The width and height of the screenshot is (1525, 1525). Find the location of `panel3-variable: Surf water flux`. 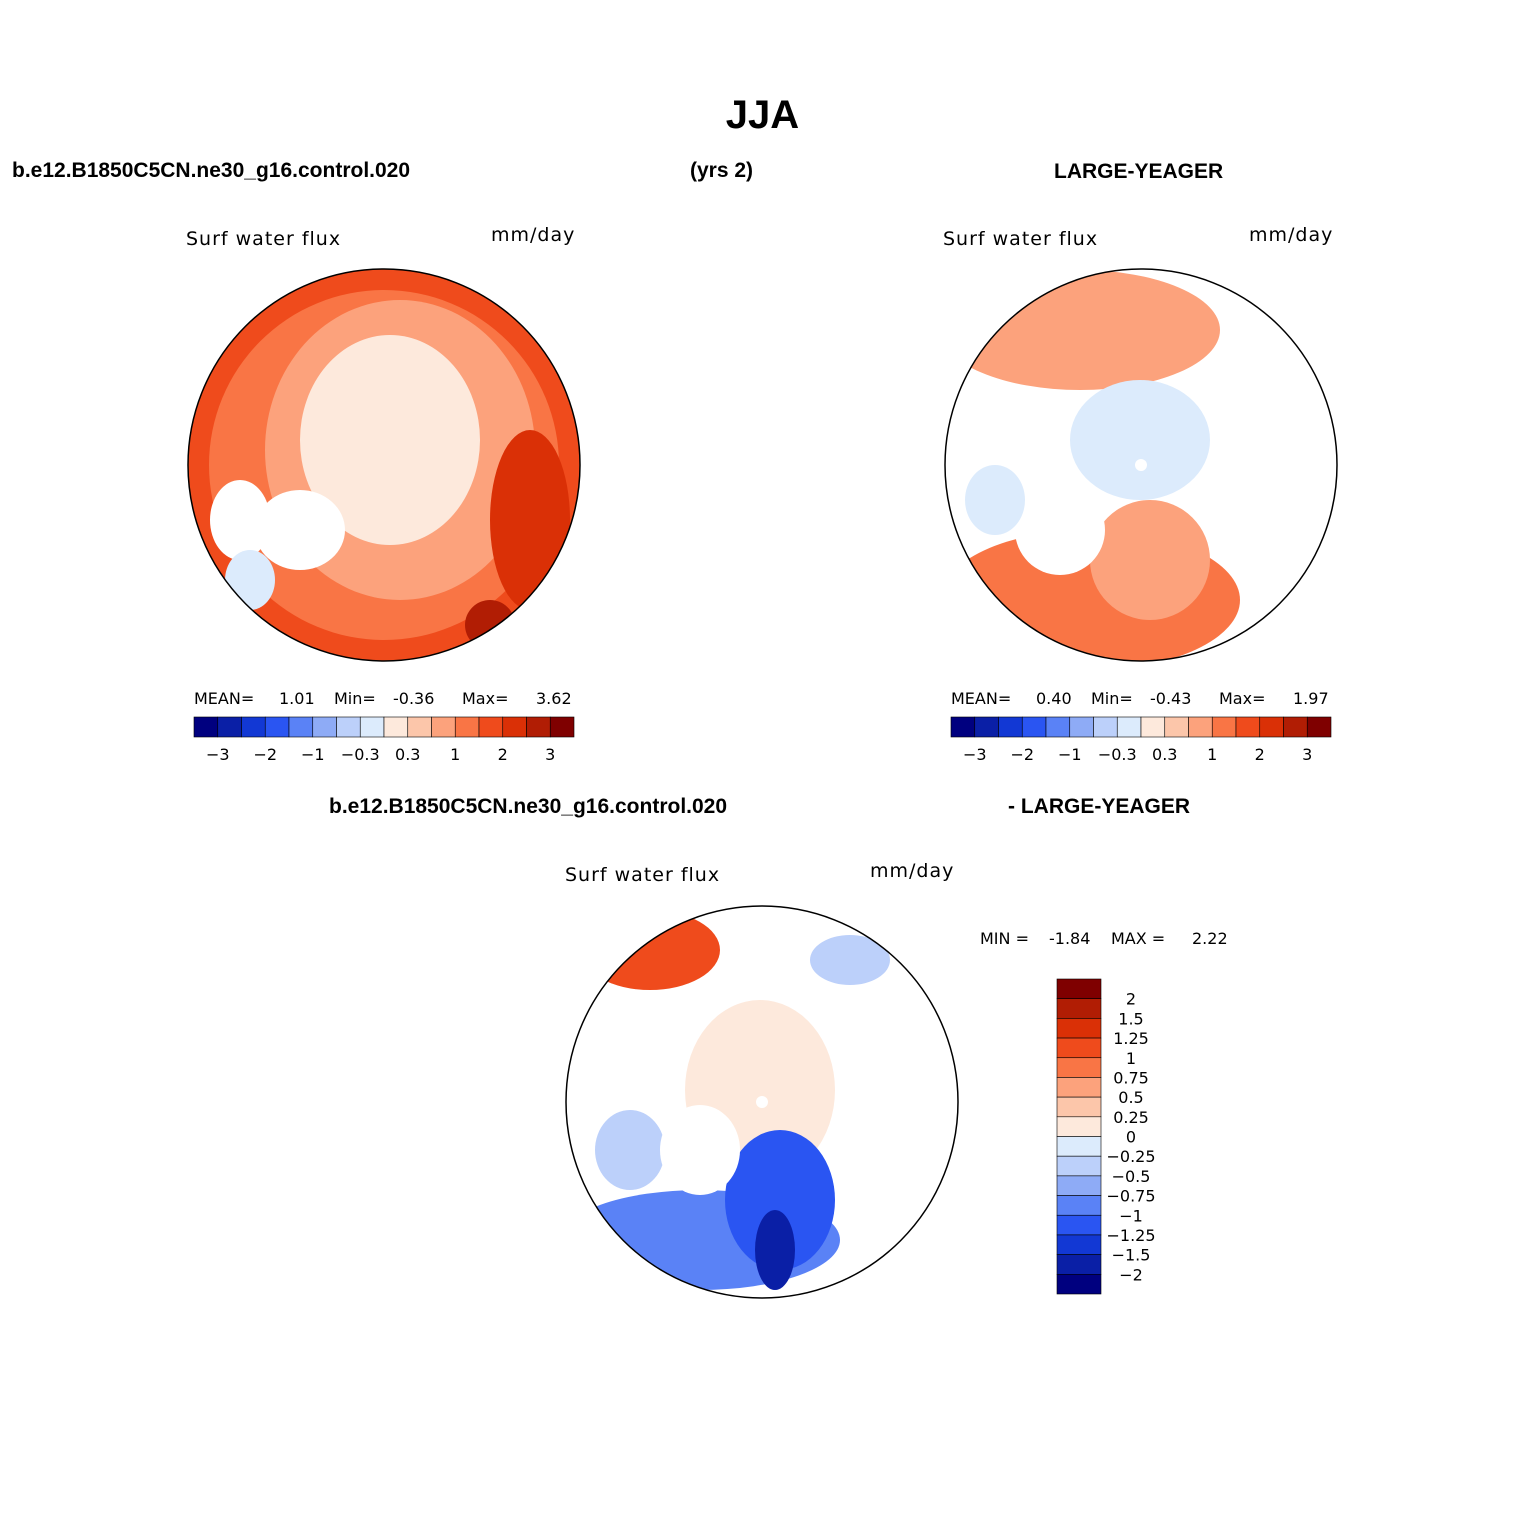

panel3-variable: Surf water flux is located at coordinates (643, 875).